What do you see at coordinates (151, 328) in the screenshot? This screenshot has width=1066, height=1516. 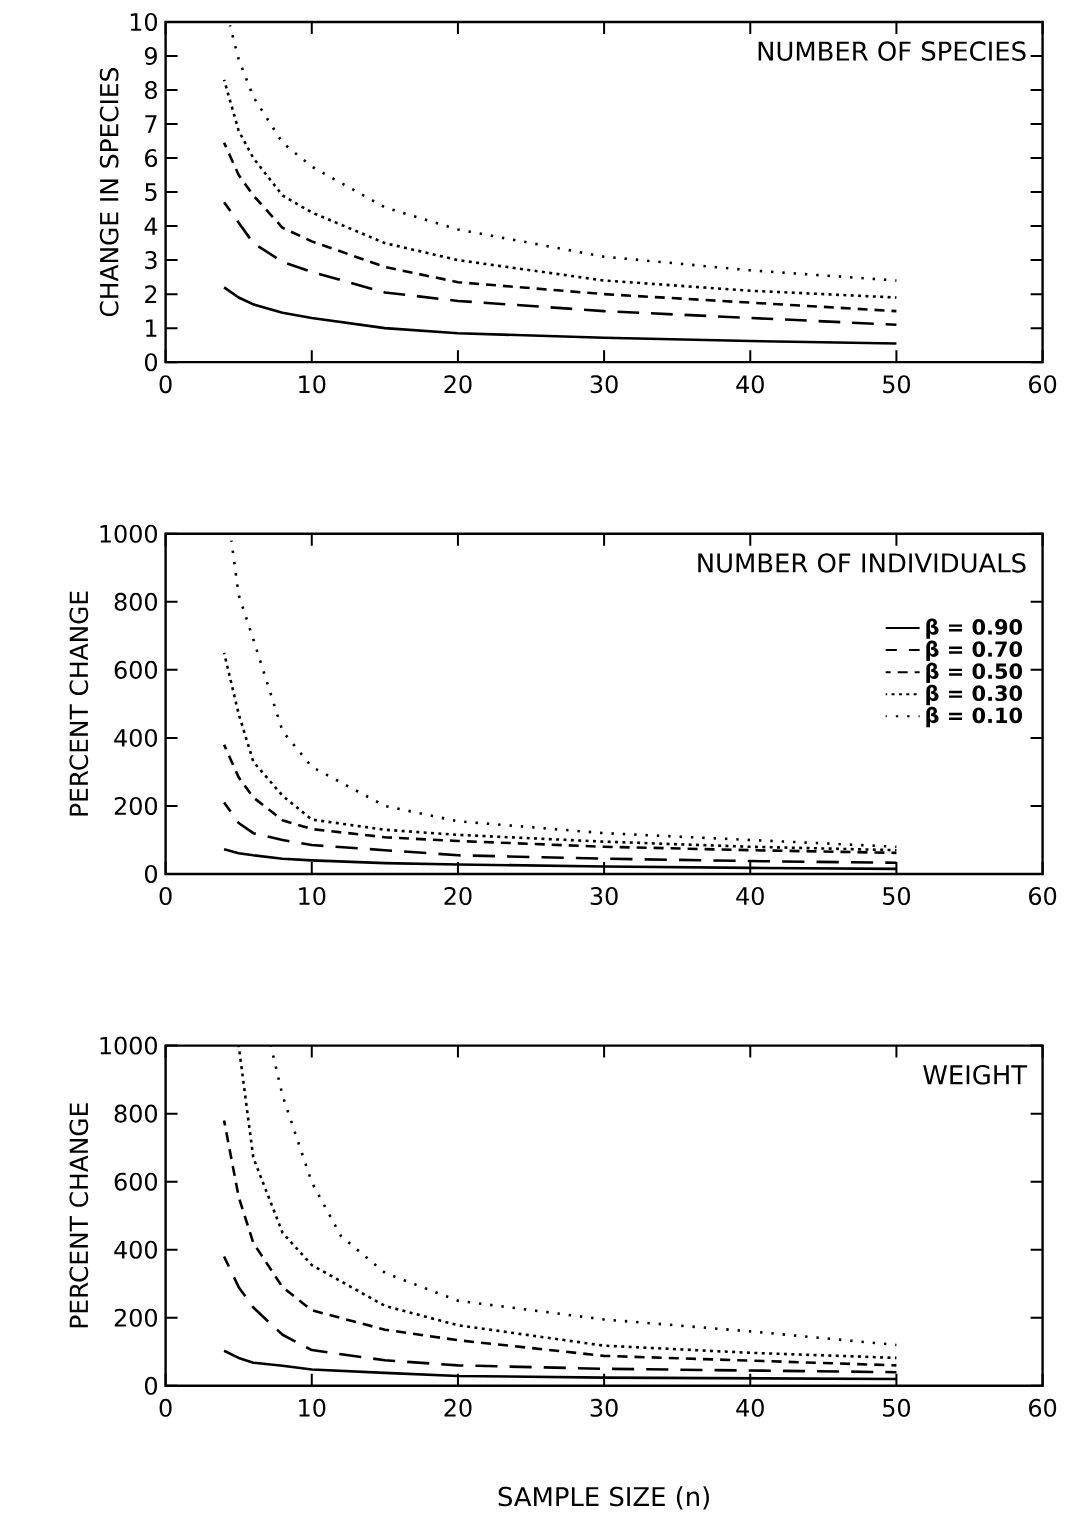 I see `y-tick-label: 1` at bounding box center [151, 328].